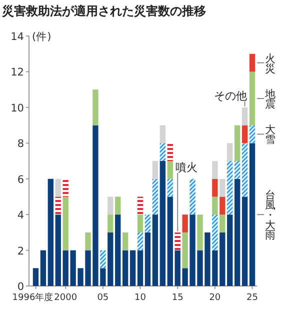 This screenshot has height=317, width=281. Describe the element at coordinates (252, 298) in the screenshot. I see `x-tick-label: 25` at that location.